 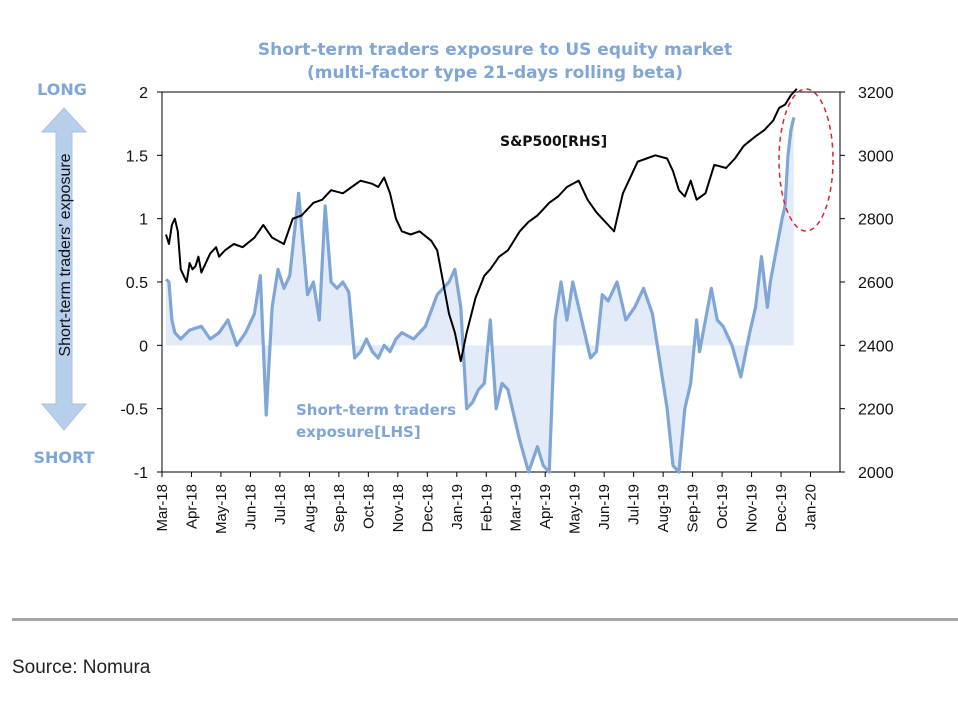 What do you see at coordinates (250, 507) in the screenshot?
I see `x-tick-label: Jun-18` at bounding box center [250, 507].